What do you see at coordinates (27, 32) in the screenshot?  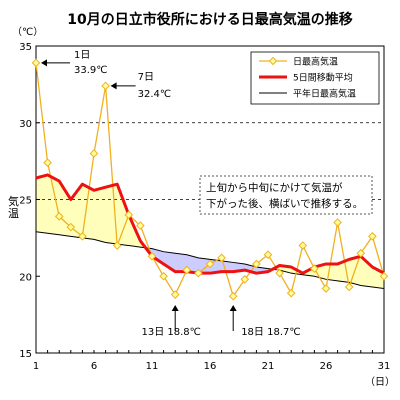 I see `y-unit-label: （℃）` at bounding box center [27, 32].